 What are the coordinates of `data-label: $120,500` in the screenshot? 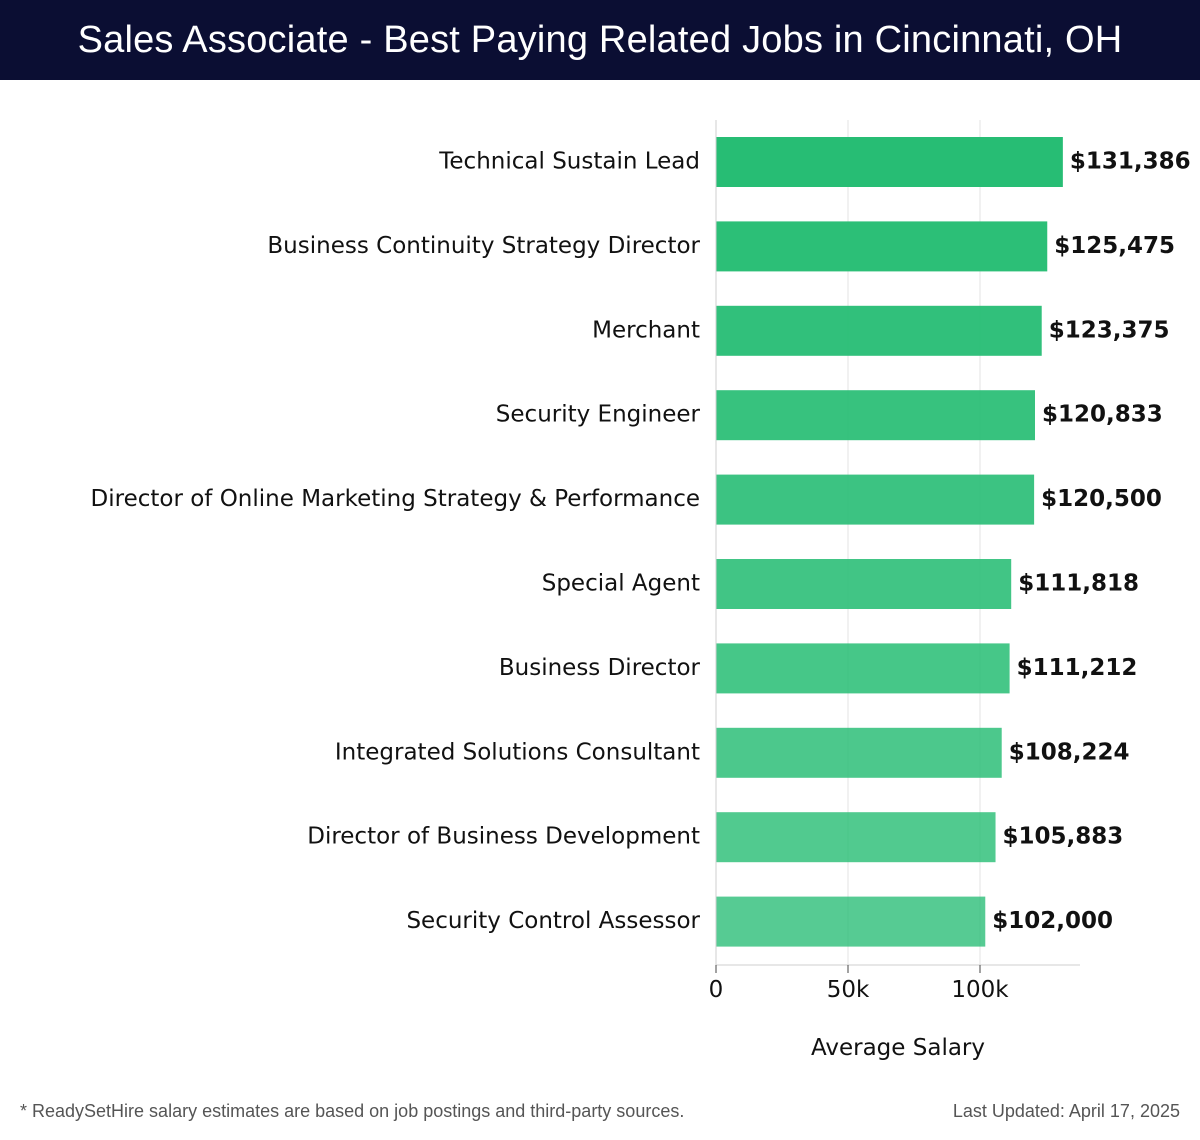 It's located at (1101, 499).